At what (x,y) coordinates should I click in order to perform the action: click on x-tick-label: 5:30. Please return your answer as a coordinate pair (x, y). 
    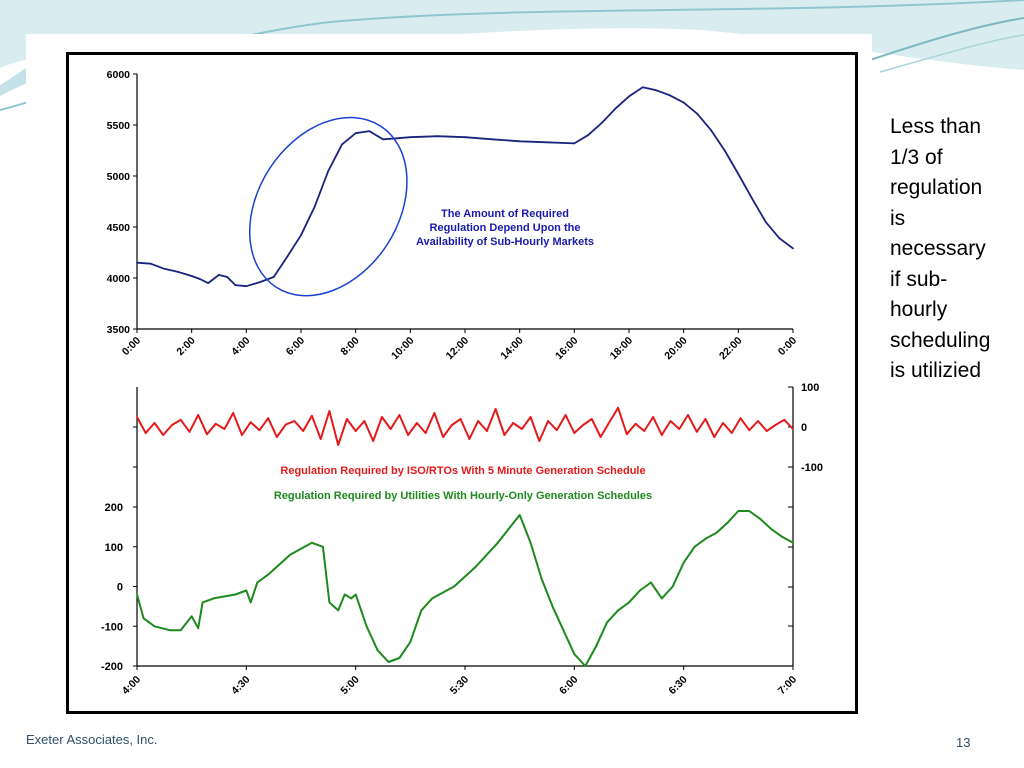
    Looking at the image, I should click on (459, 685).